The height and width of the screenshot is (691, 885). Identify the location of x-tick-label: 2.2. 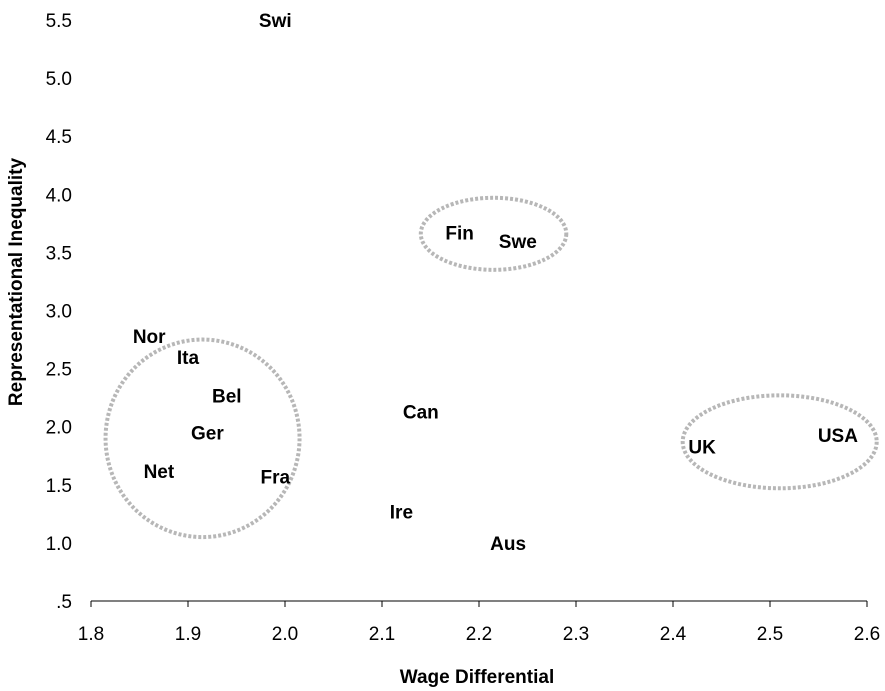
(479, 634).